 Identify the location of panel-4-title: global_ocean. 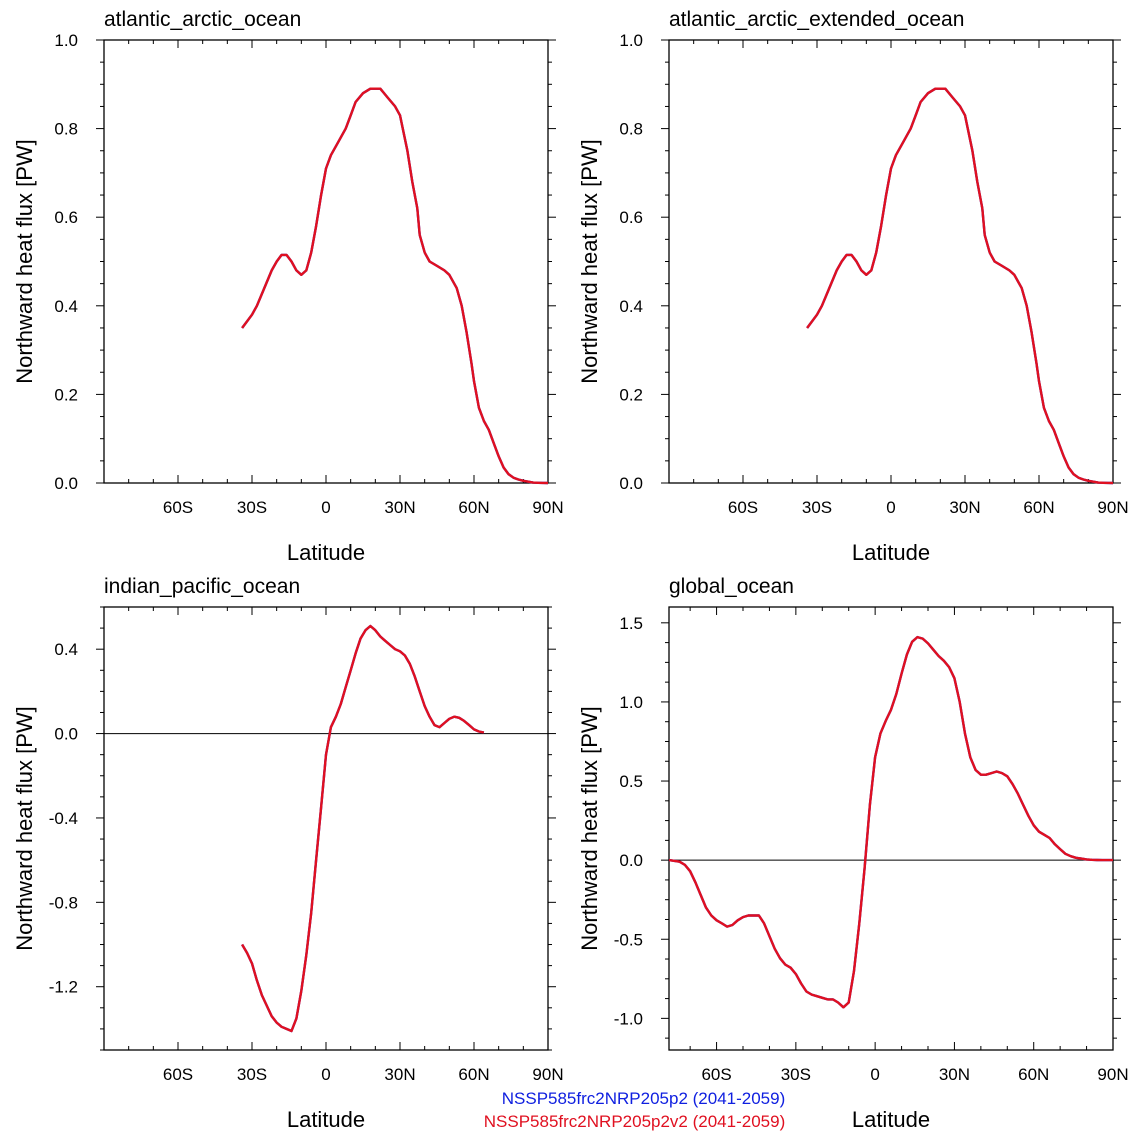
(731, 586).